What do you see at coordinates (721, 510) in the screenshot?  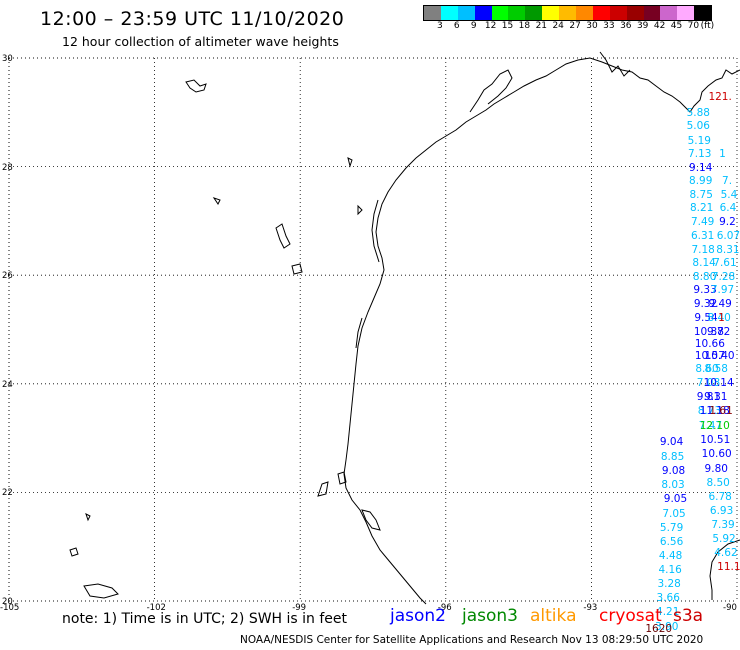 I see `wave-height-value: 6.93` at bounding box center [721, 510].